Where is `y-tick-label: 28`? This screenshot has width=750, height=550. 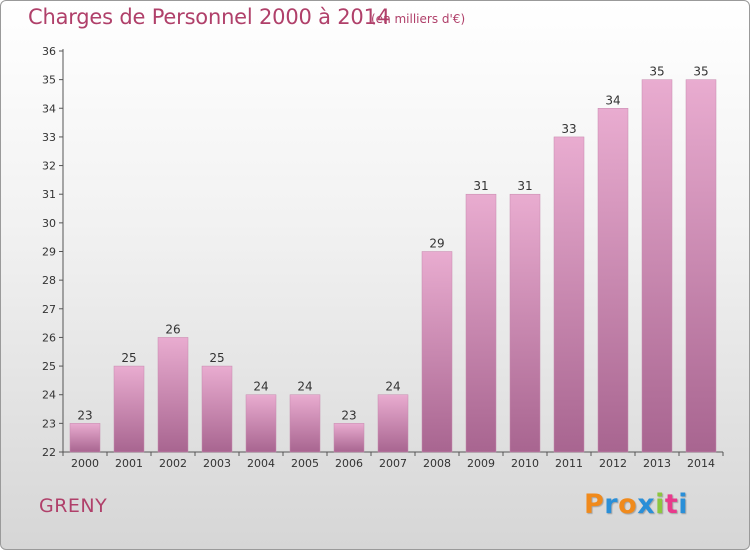 y-tick-label: 28 is located at coordinates (49, 280).